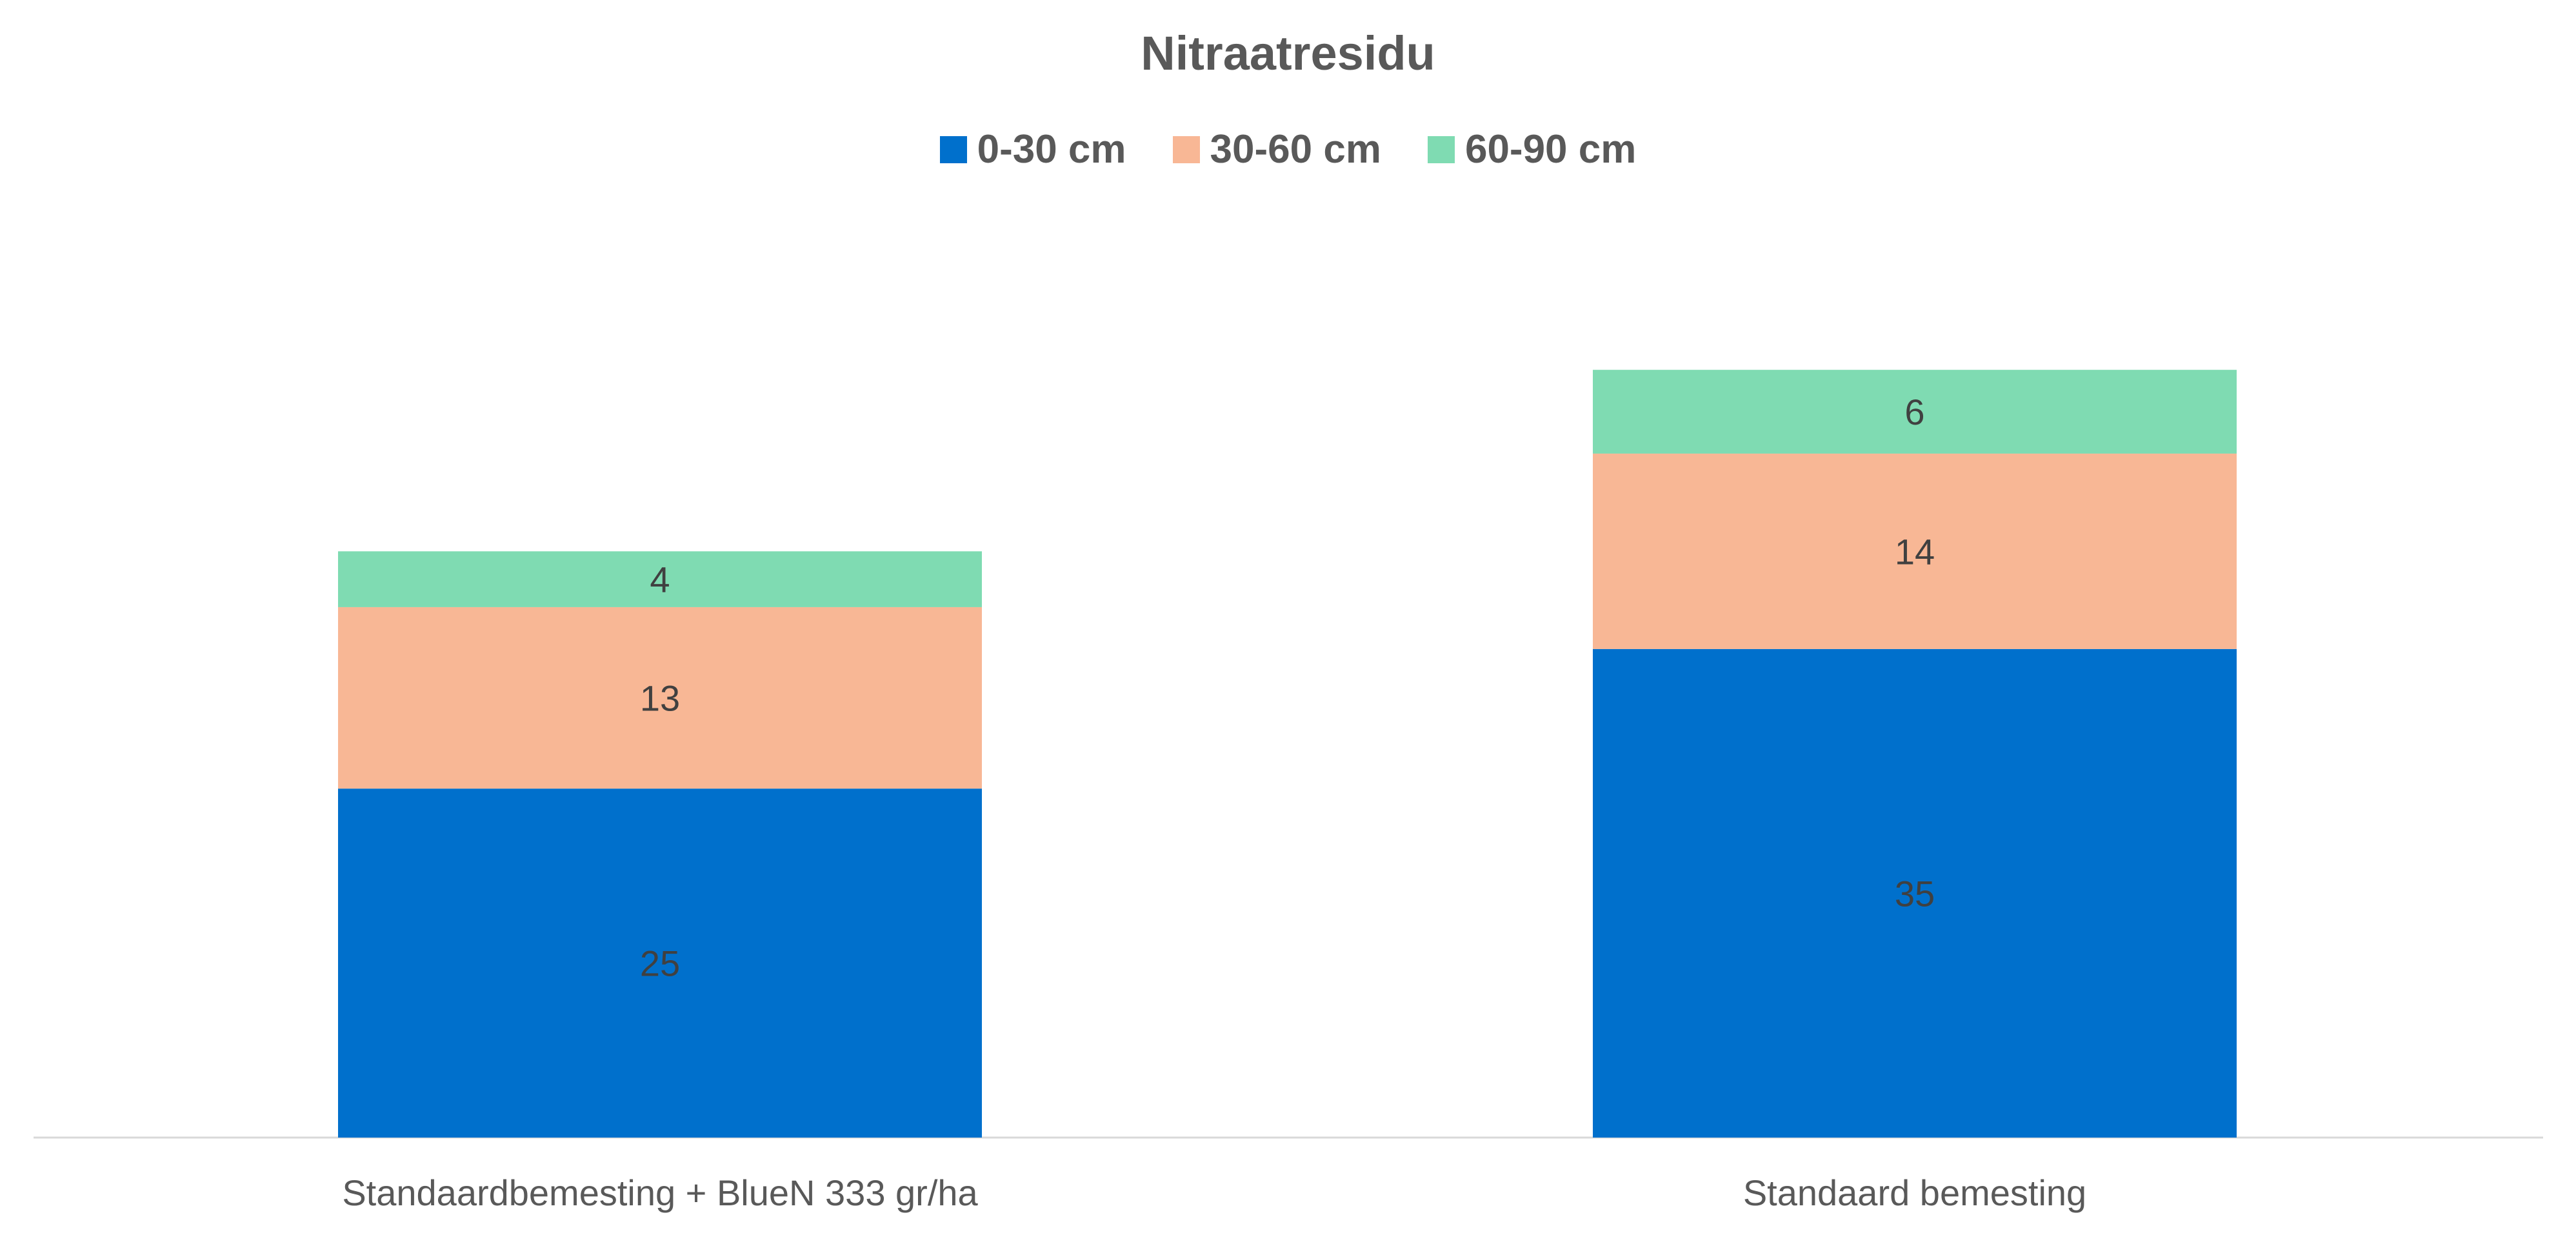  I want to click on legend-label-0-30cm: 0-30 cm, so click(1051, 150).